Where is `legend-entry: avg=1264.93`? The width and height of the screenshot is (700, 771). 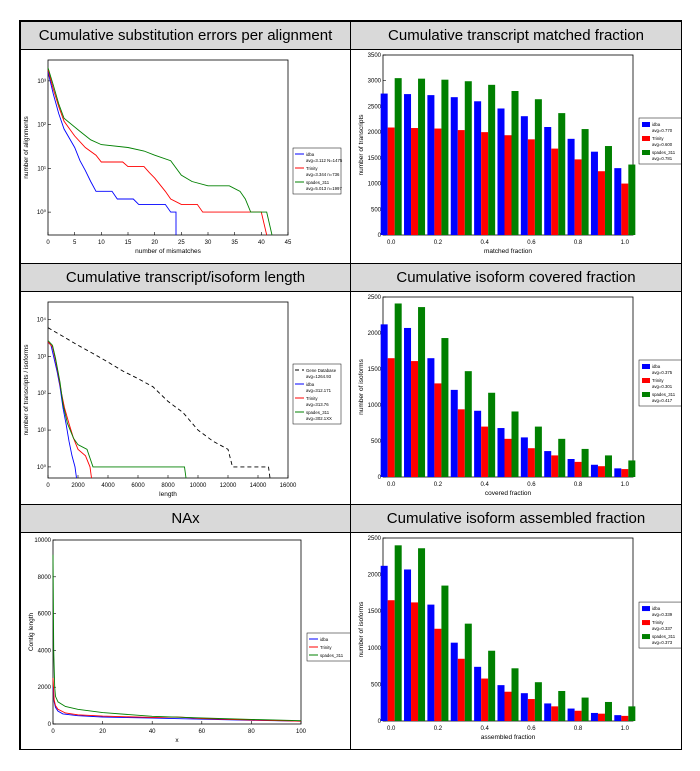
legend-entry: avg=1264.93 is located at coordinates (319, 376).